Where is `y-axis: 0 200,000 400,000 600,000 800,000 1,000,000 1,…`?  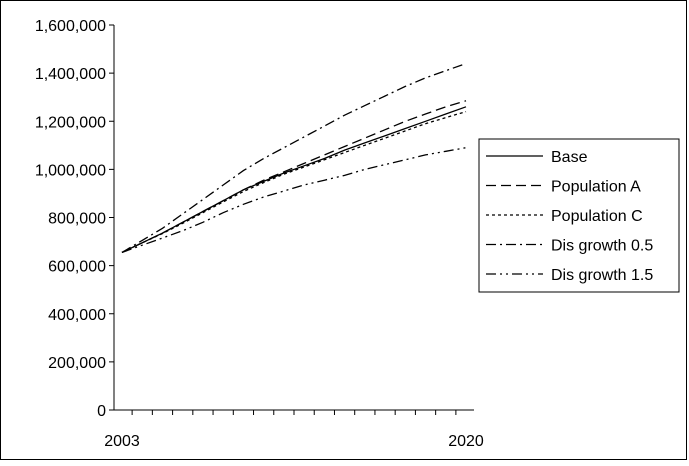
y-axis: 0 200,000 400,000 600,000 800,000 1,000,000 1,… is located at coordinates (75, 219).